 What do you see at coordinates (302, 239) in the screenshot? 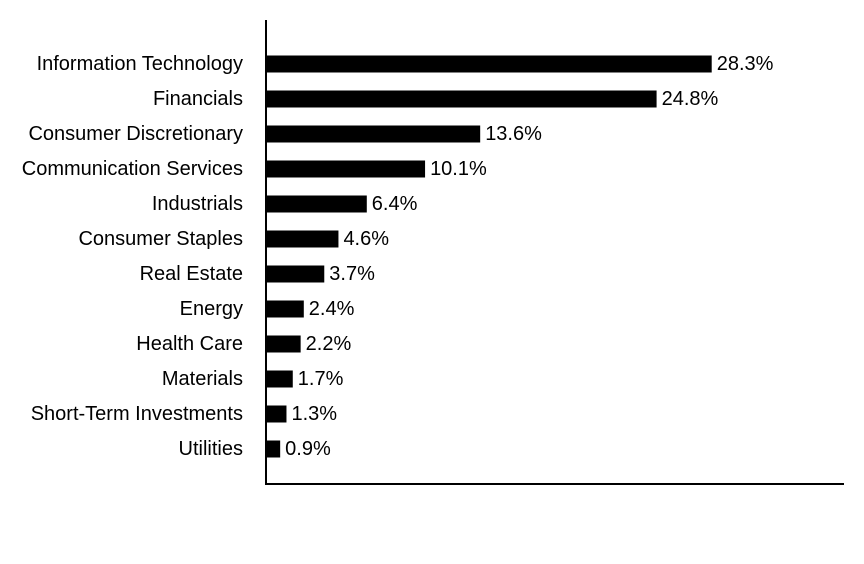
I see `bar-consumer-staples` at bounding box center [302, 239].